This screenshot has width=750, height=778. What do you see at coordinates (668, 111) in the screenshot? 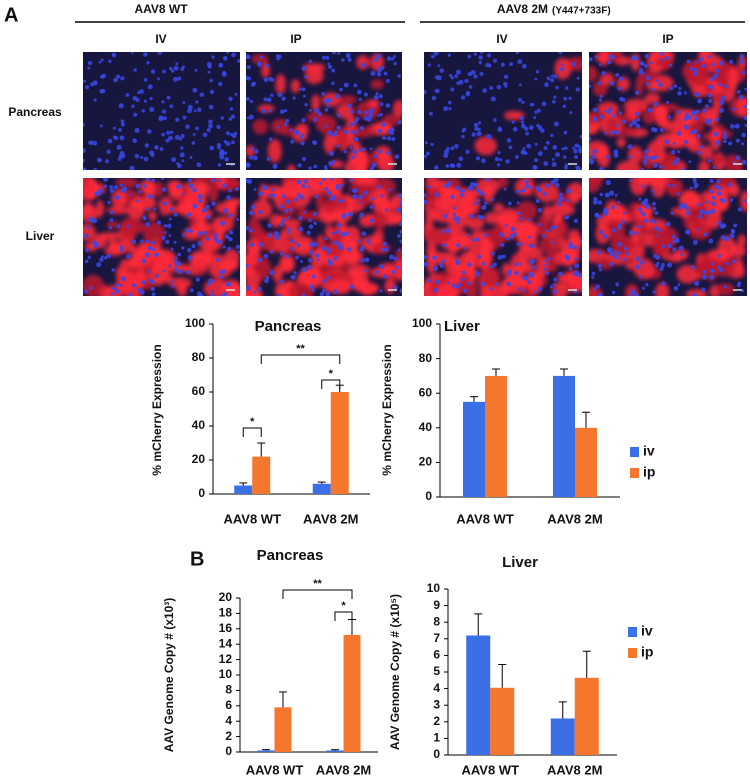
I see `micrograph` at bounding box center [668, 111].